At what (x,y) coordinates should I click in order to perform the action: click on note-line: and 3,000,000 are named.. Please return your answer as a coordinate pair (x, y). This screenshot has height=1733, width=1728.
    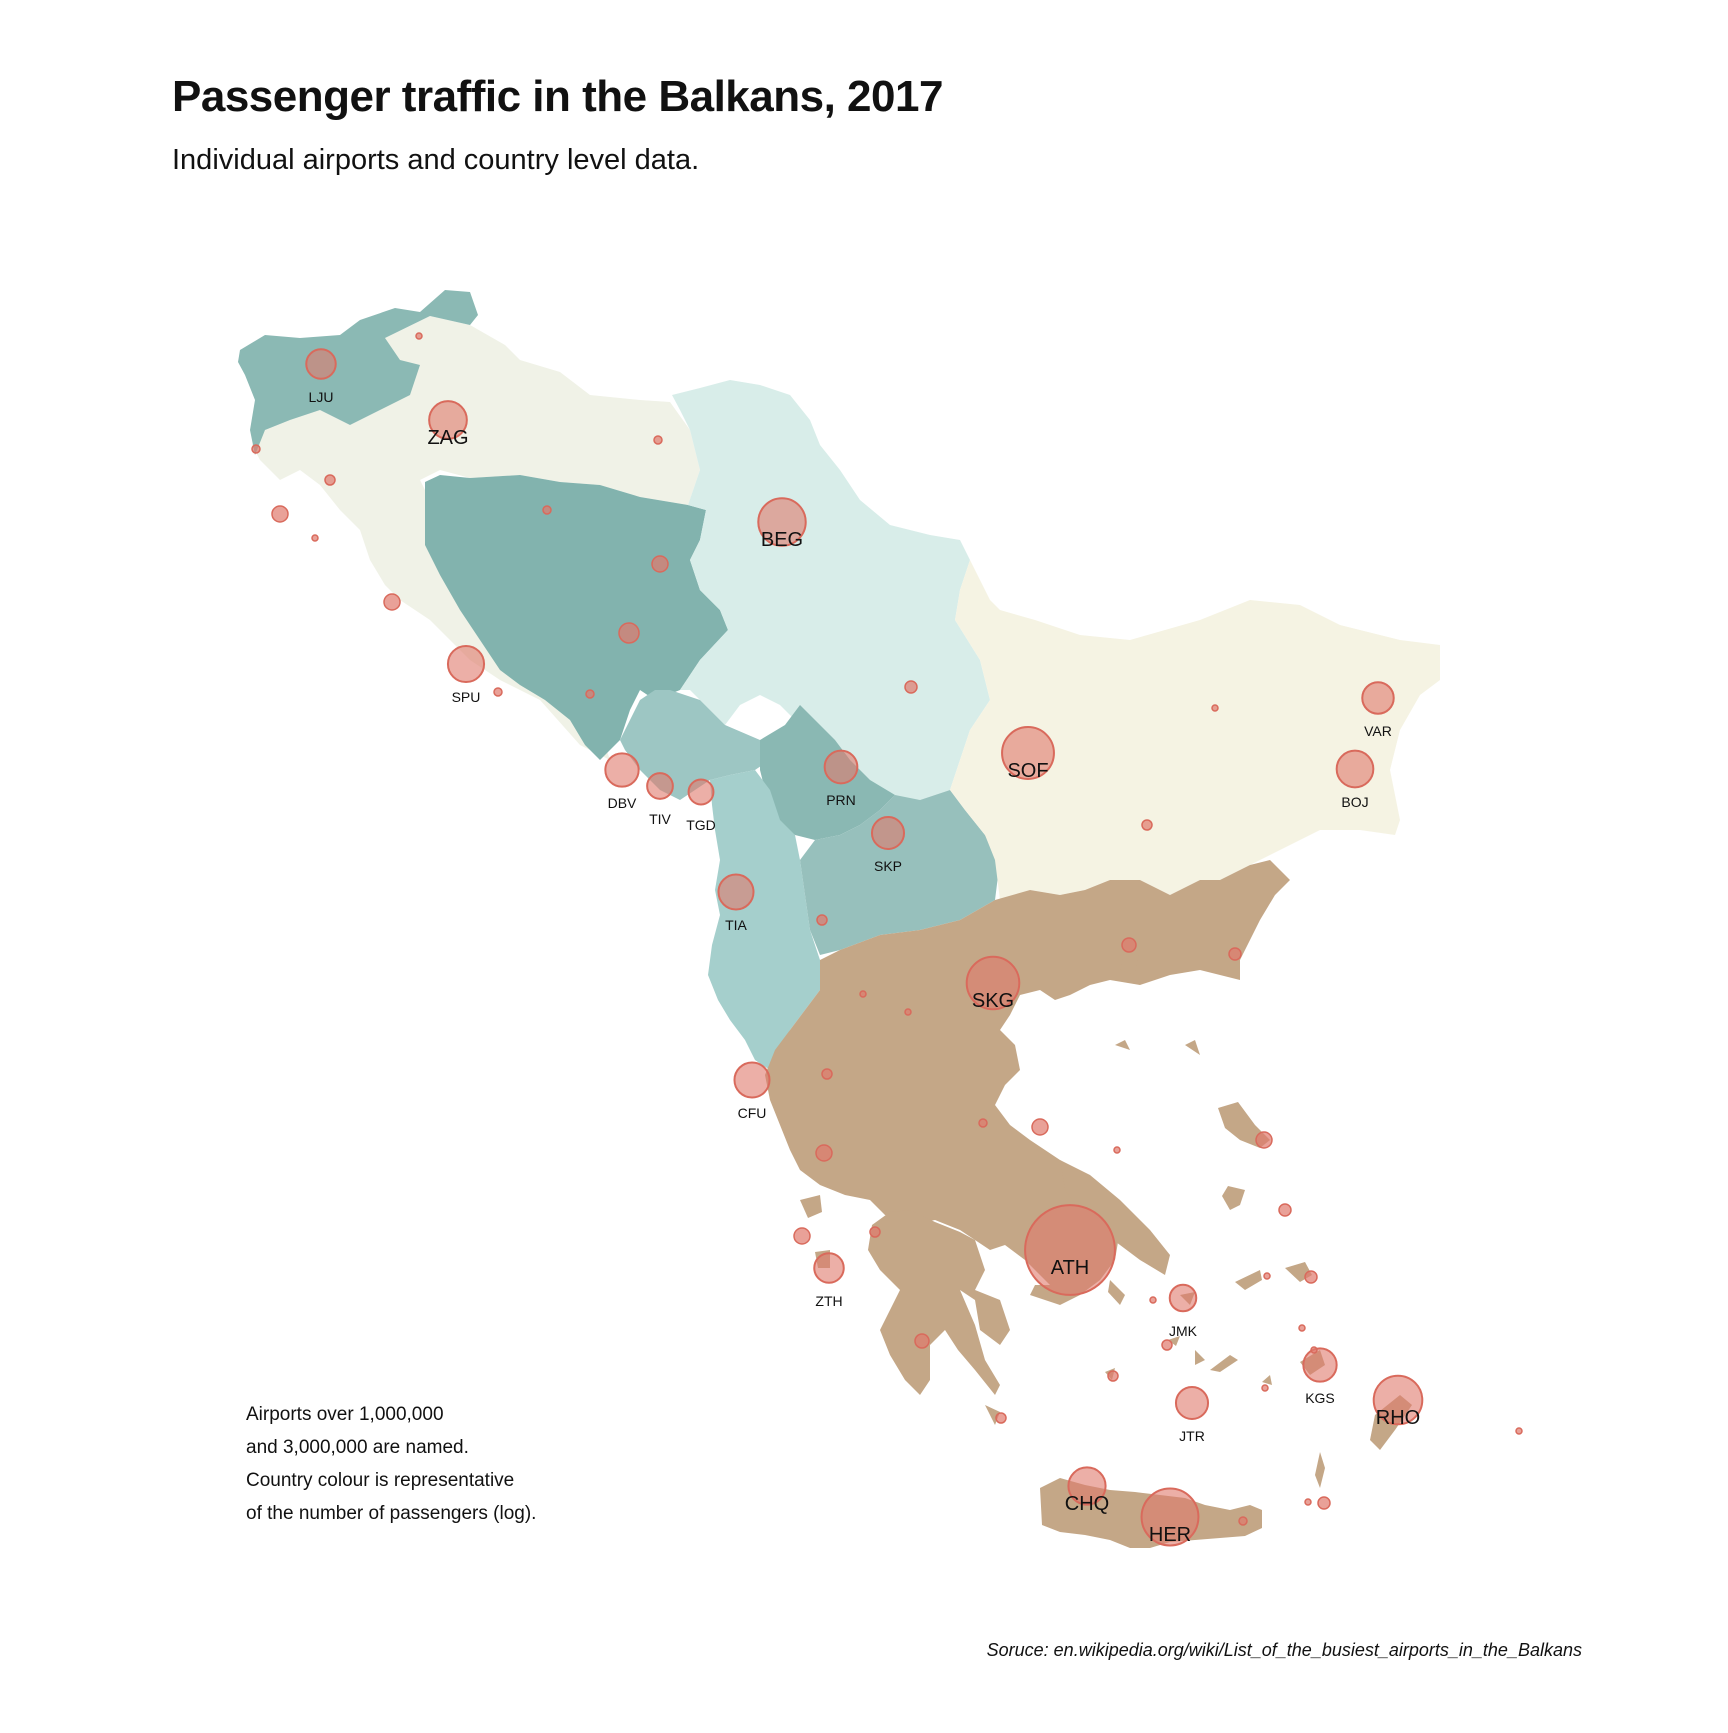
    Looking at the image, I should click on (357, 1447).